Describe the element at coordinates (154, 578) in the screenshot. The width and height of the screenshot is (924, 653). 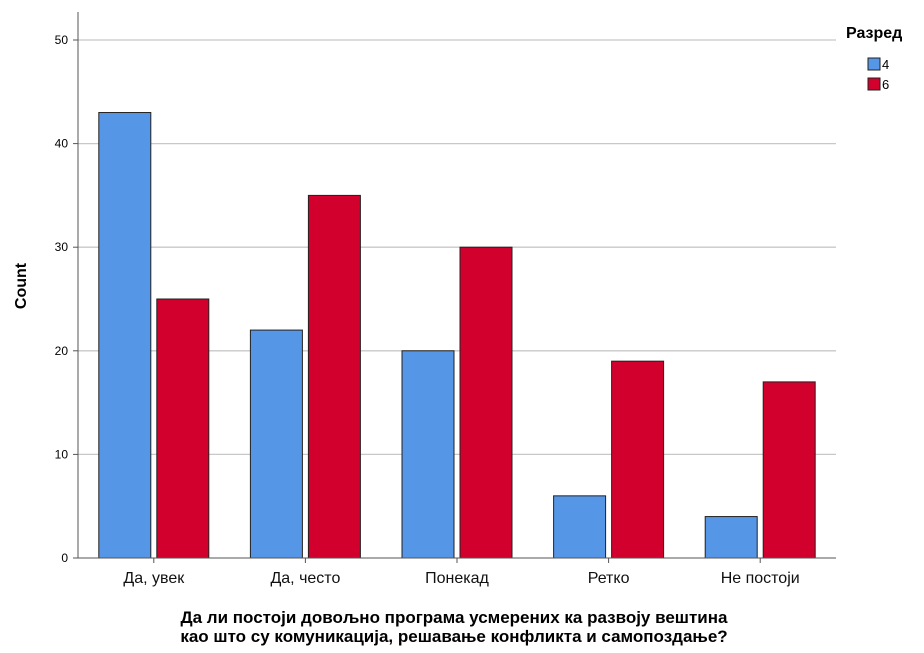
I see `x-tick-label: Да, увек` at that location.